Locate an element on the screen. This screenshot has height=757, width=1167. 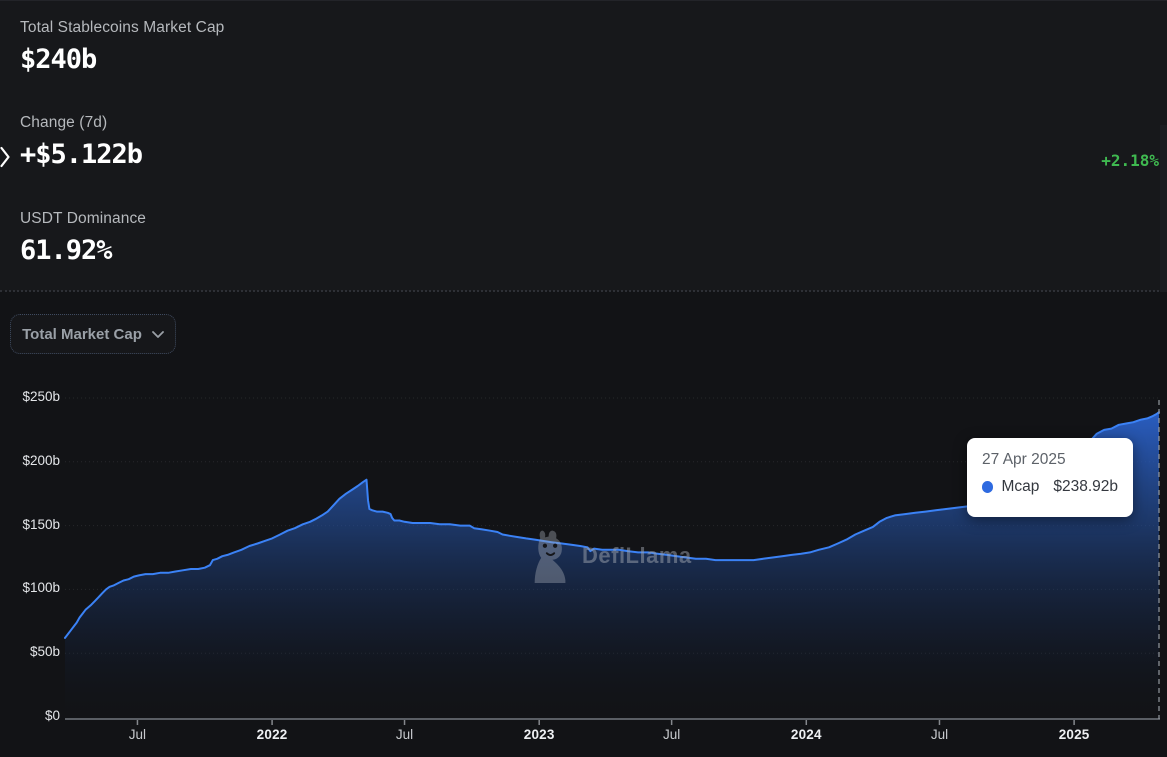
defillama-llama-icon is located at coordinates (550, 556).